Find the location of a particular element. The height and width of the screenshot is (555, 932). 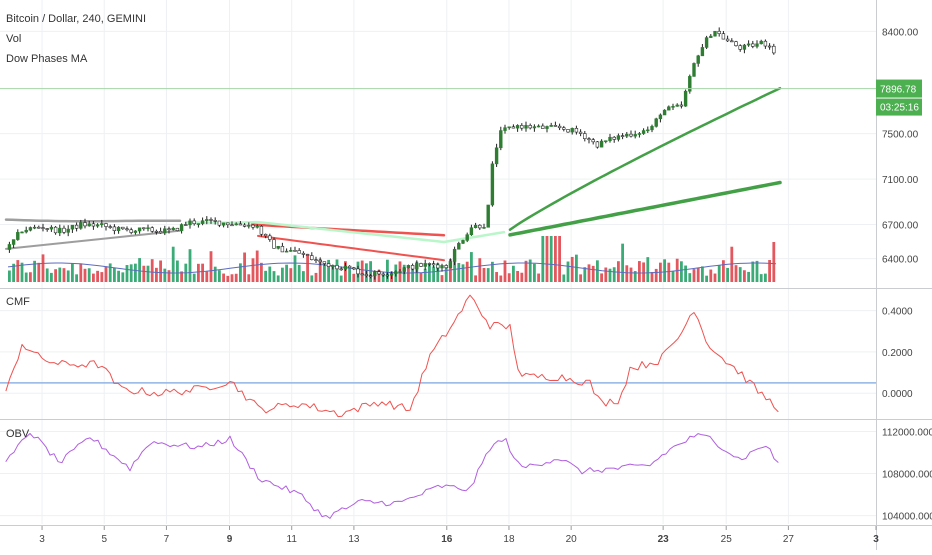

price-axis-label: 7100.00 is located at coordinates (900, 180).